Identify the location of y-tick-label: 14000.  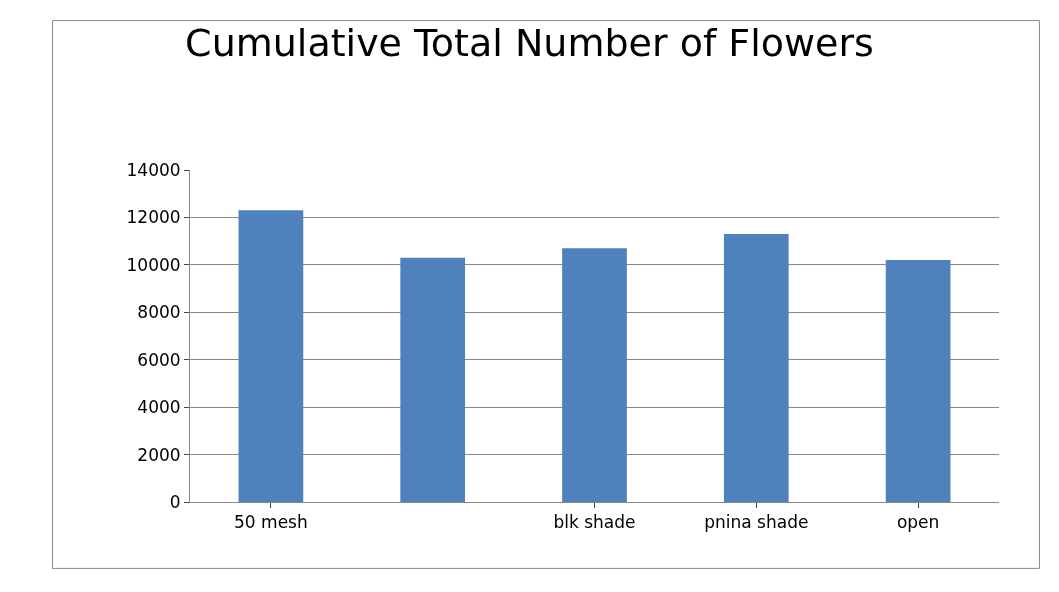
(153, 169).